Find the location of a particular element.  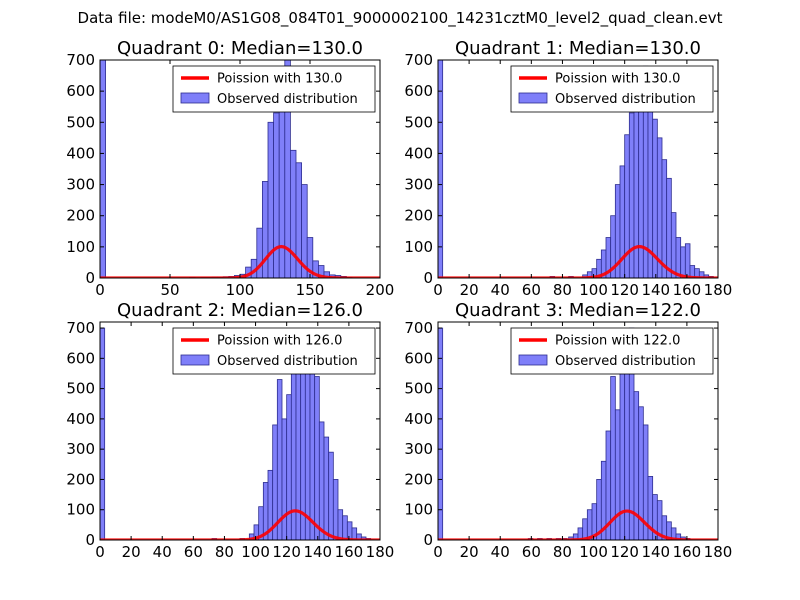

legend: Poission with 126.0 Observed distribution is located at coordinates (274, 351).